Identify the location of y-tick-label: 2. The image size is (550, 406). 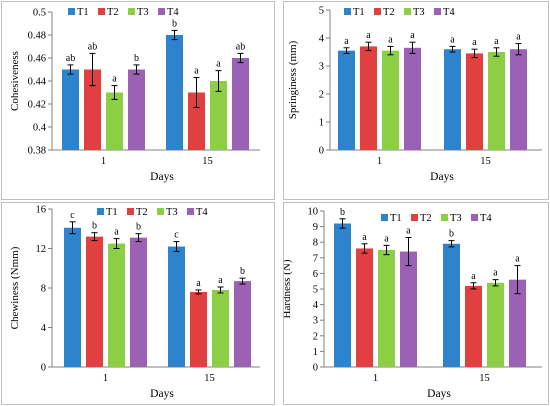
(321, 95).